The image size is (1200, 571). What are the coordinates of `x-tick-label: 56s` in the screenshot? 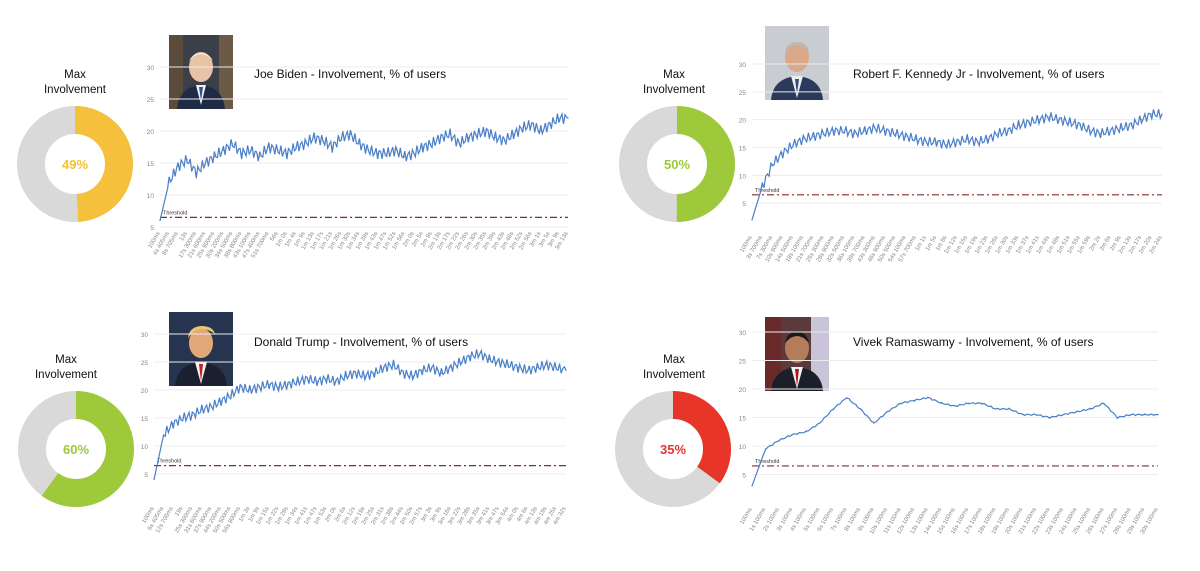 It's located at (275, 236).